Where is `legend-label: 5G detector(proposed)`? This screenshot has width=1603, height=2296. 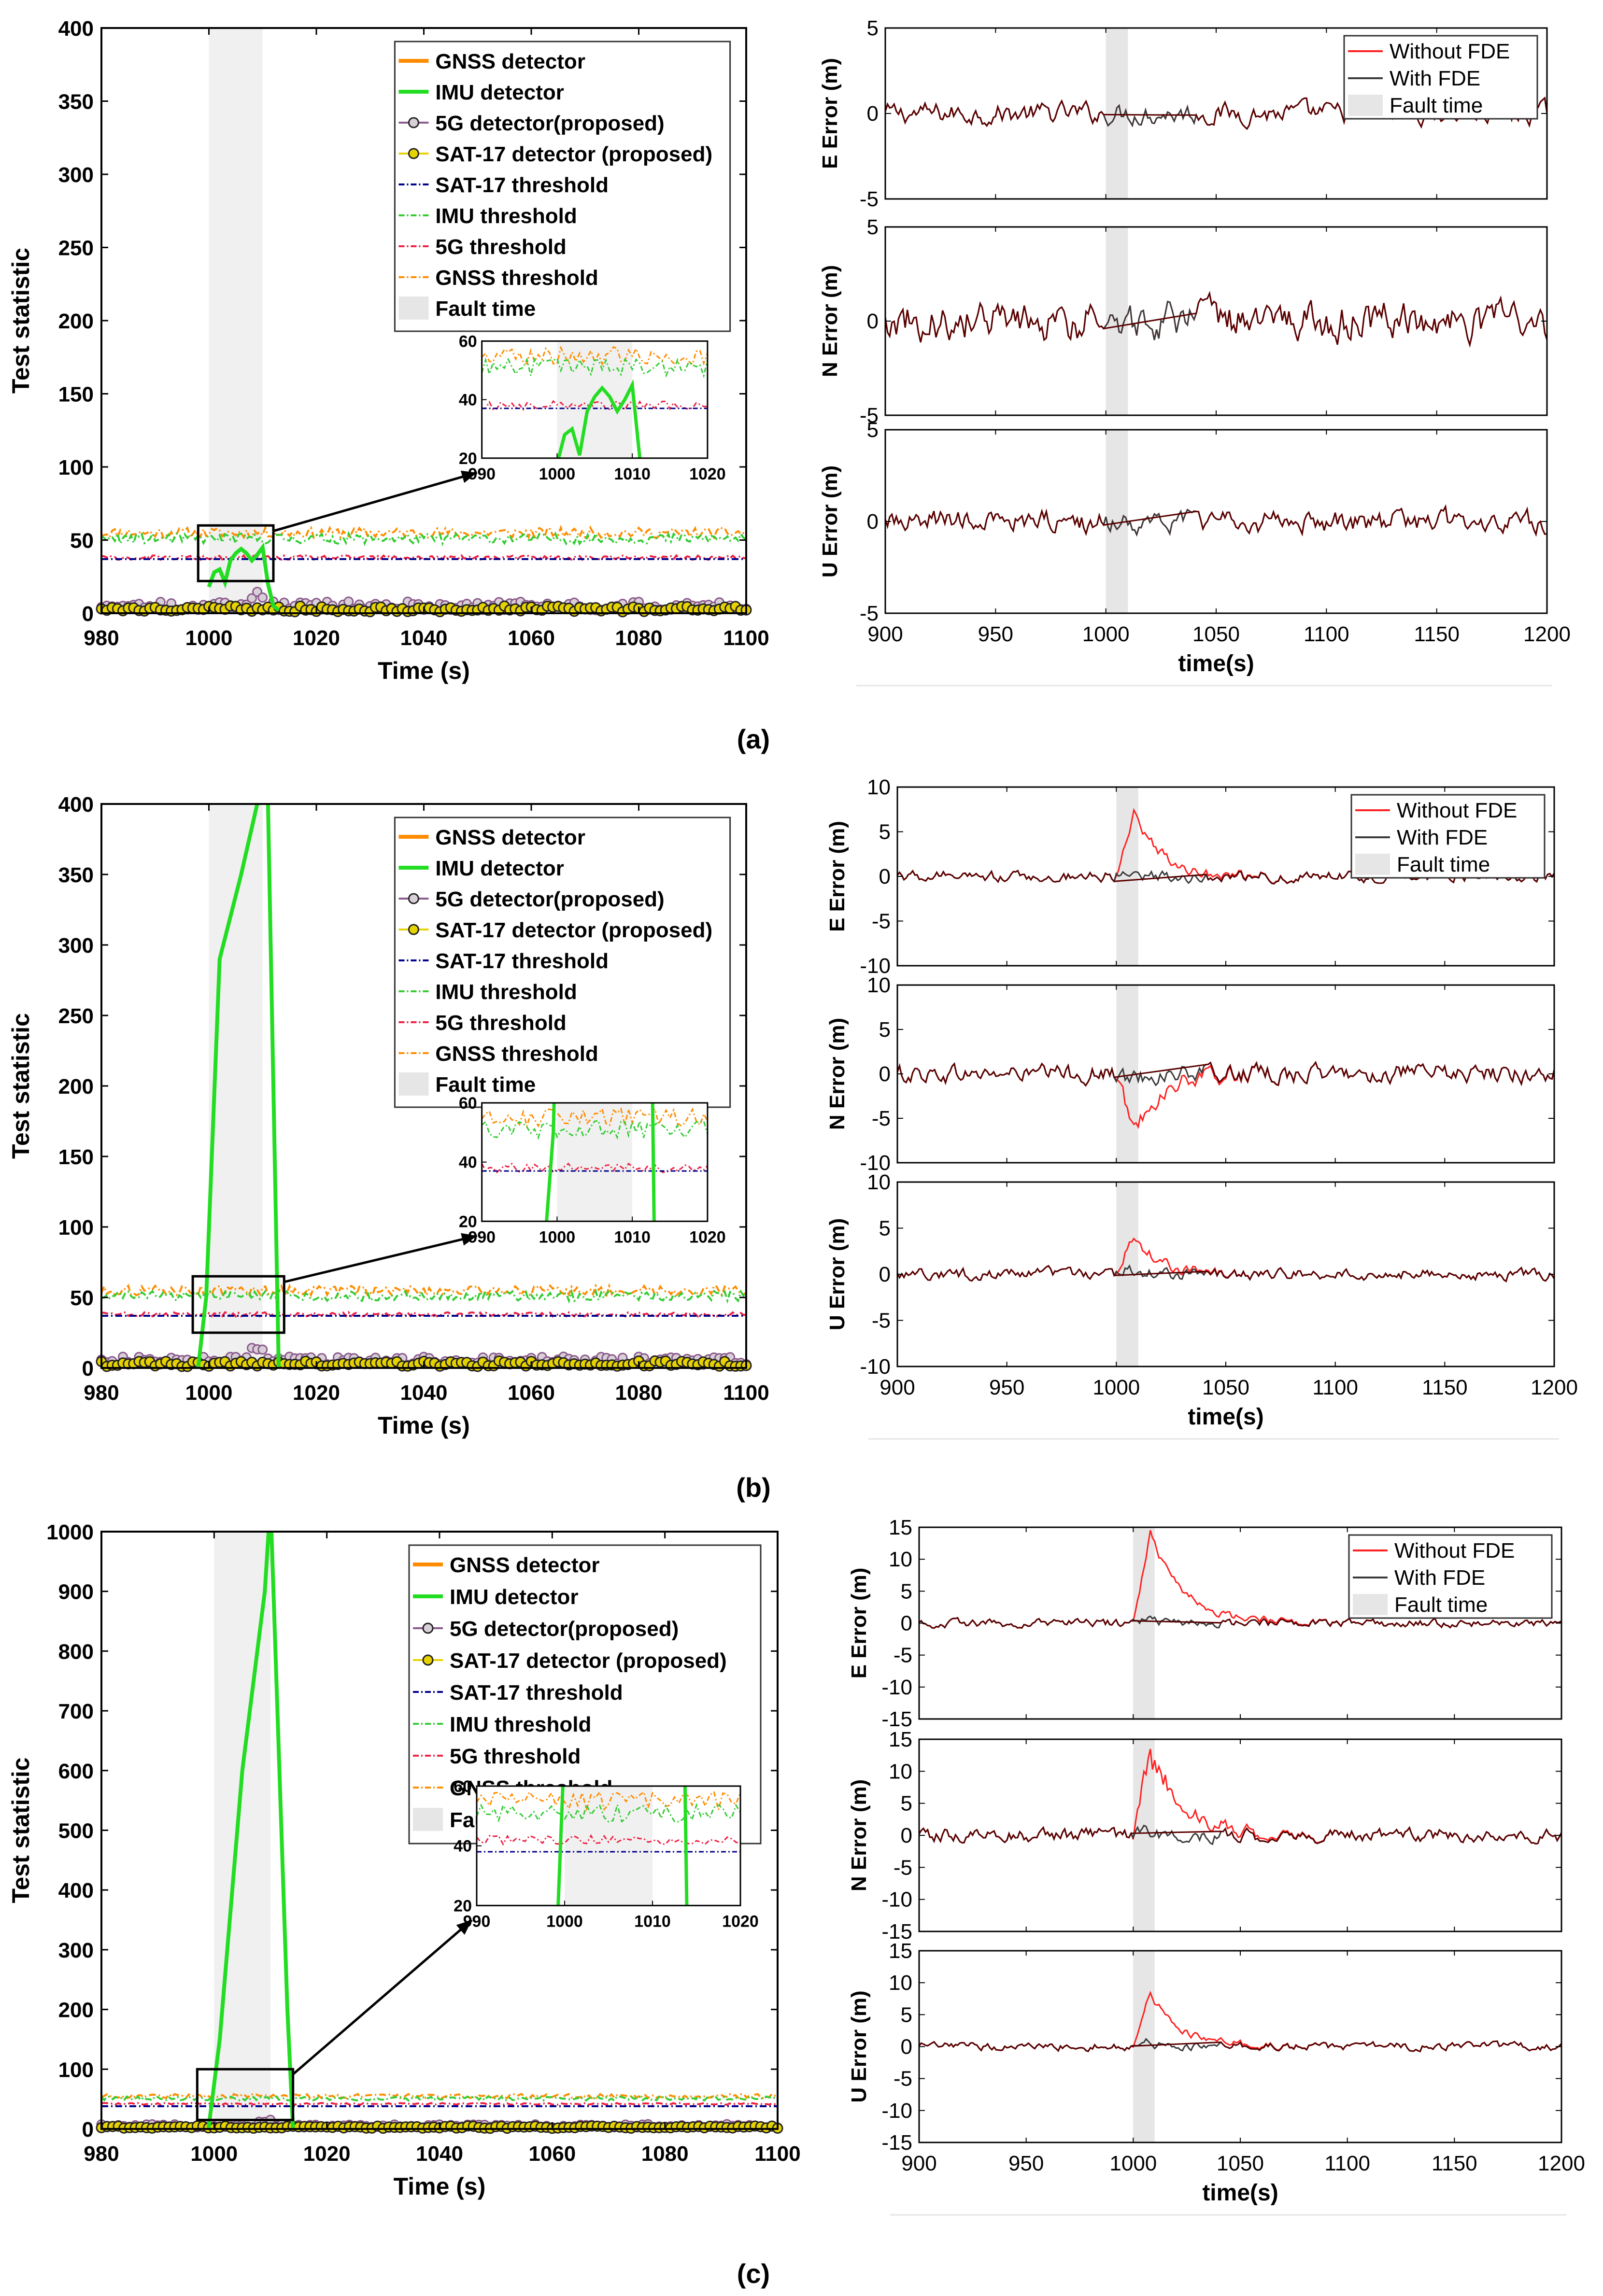 legend-label: 5G detector(proposed) is located at coordinates (549, 123).